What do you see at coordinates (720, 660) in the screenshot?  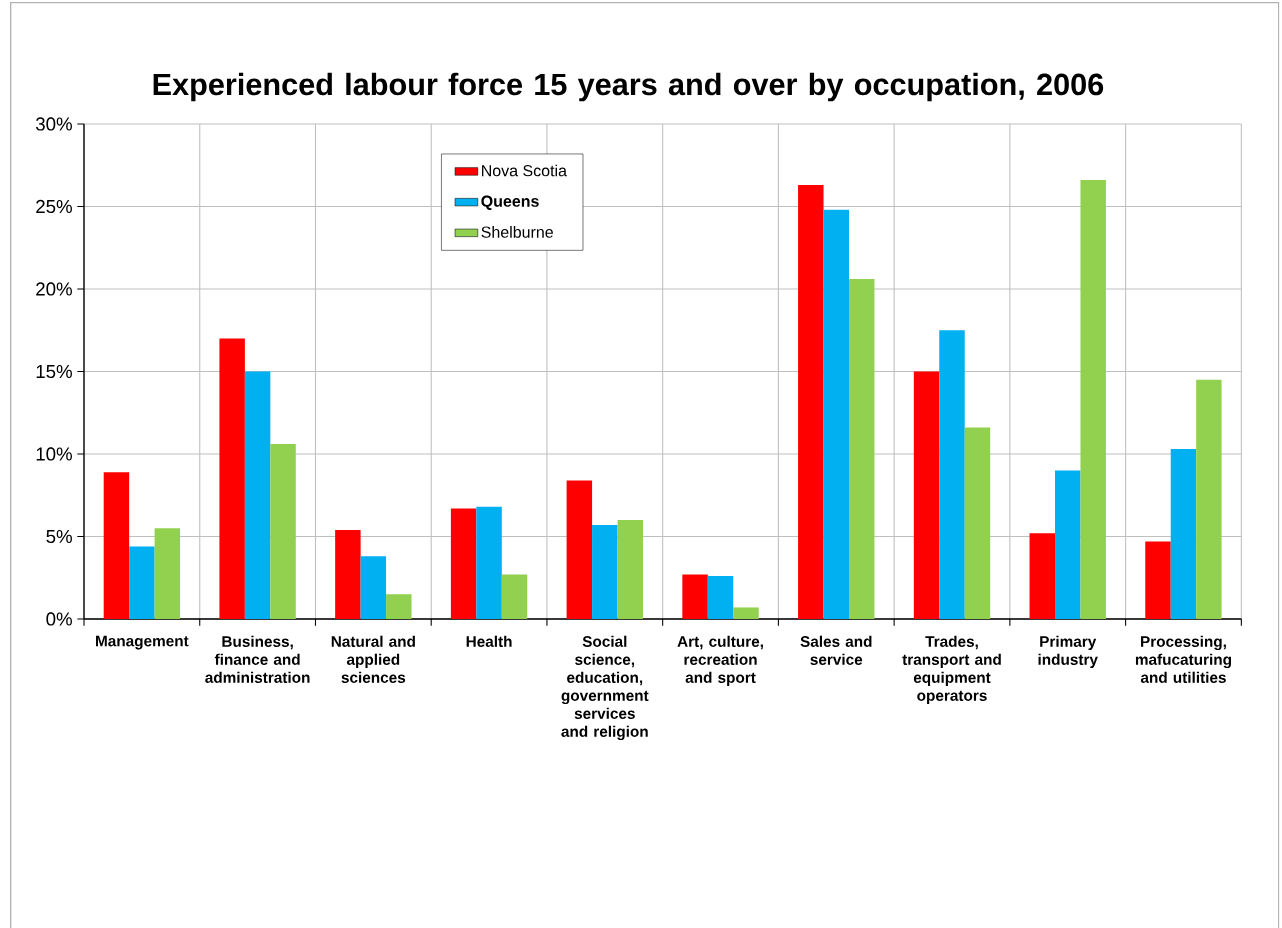 I see `x-tick-label: Art, culture, recreation and sport` at bounding box center [720, 660].